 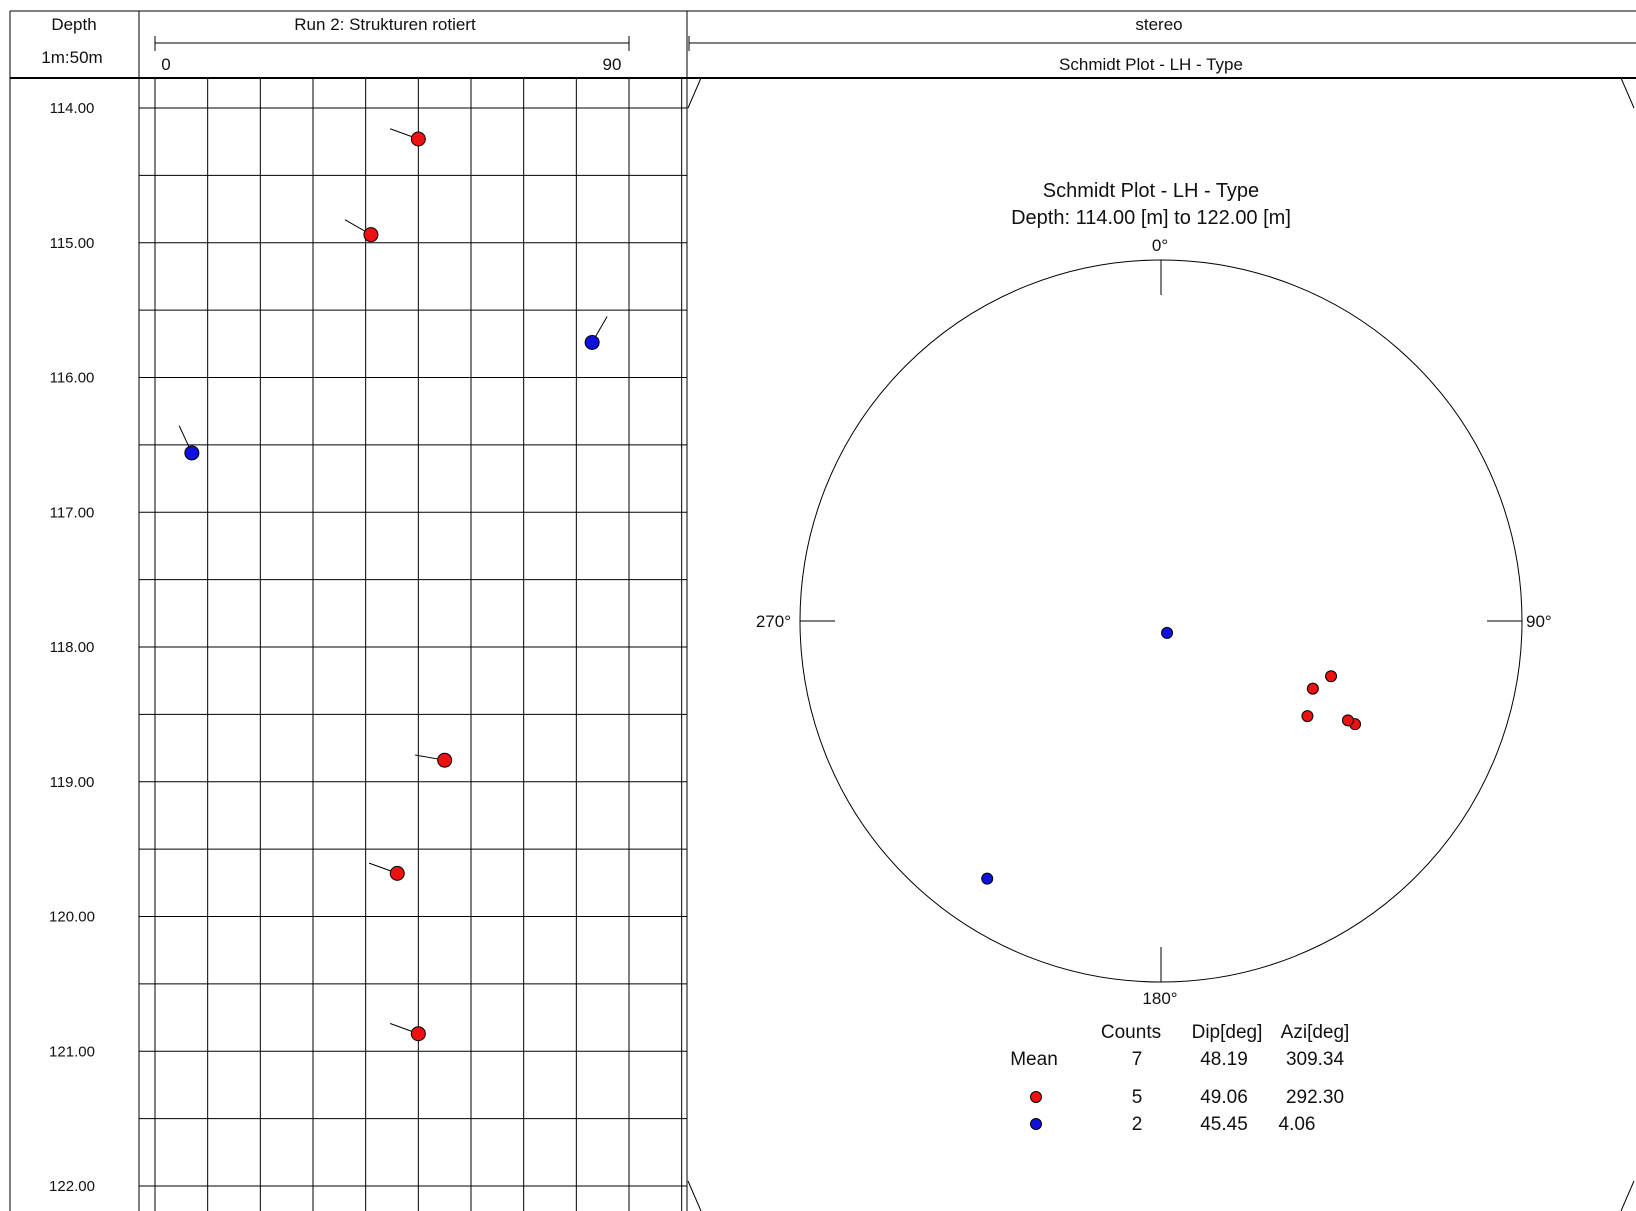 What do you see at coordinates (1151, 191) in the screenshot?
I see `stereo-plot-title: Schmidt Plot - LH - Type` at bounding box center [1151, 191].